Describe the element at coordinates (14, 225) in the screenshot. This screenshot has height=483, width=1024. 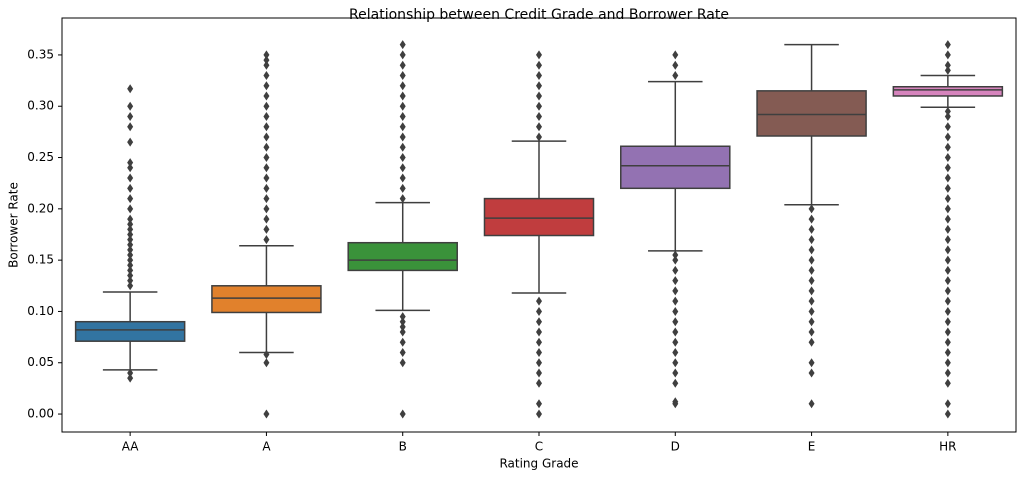
I see `y-axis-label: Borrower Rate` at that location.